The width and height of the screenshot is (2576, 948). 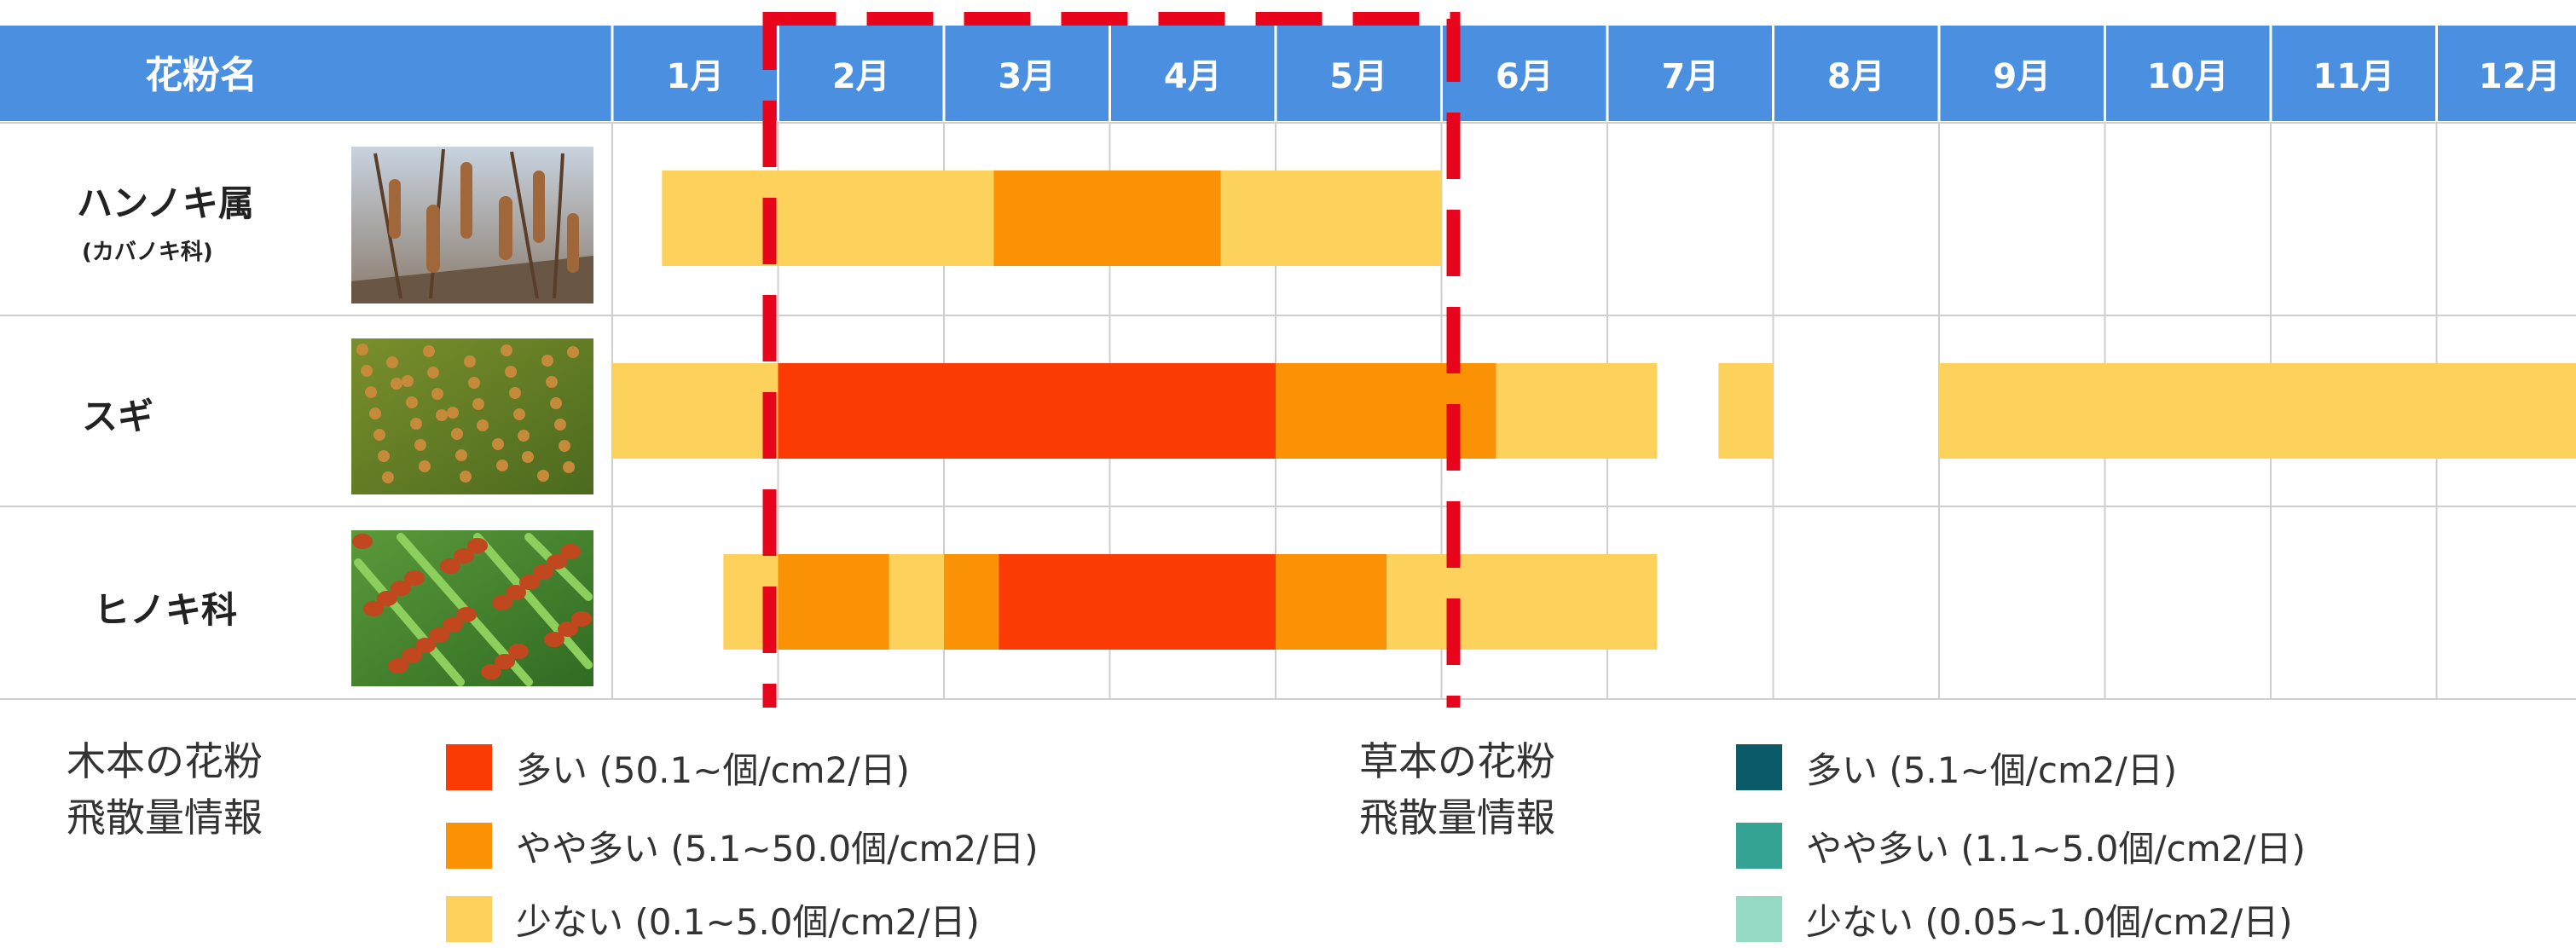 I want to click on legend-item-grass-low: 少ない (0.05~1.0個/cm2/日), so click(x=2015, y=919).